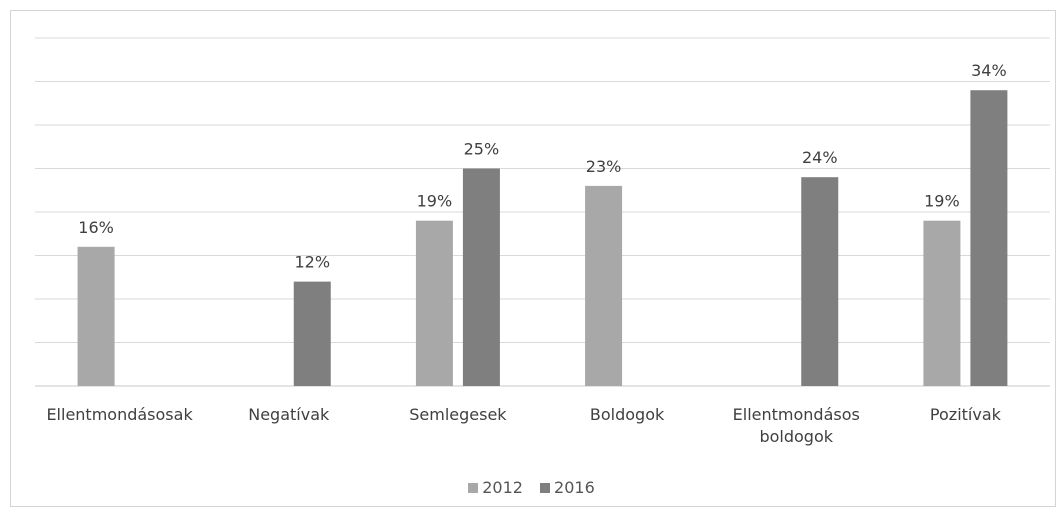 The height and width of the screenshot is (513, 1063). I want to click on data-label-2012-3: 23%, so click(604, 166).